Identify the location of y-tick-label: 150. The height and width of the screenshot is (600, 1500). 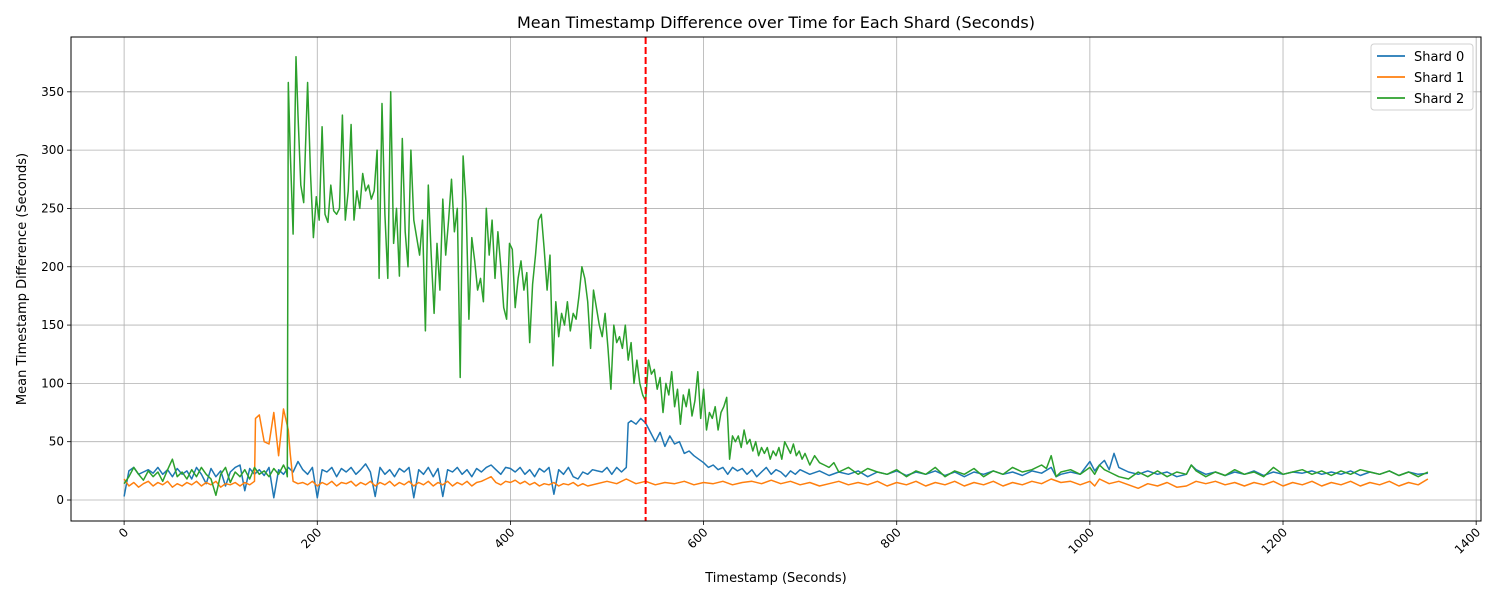
(52, 325).